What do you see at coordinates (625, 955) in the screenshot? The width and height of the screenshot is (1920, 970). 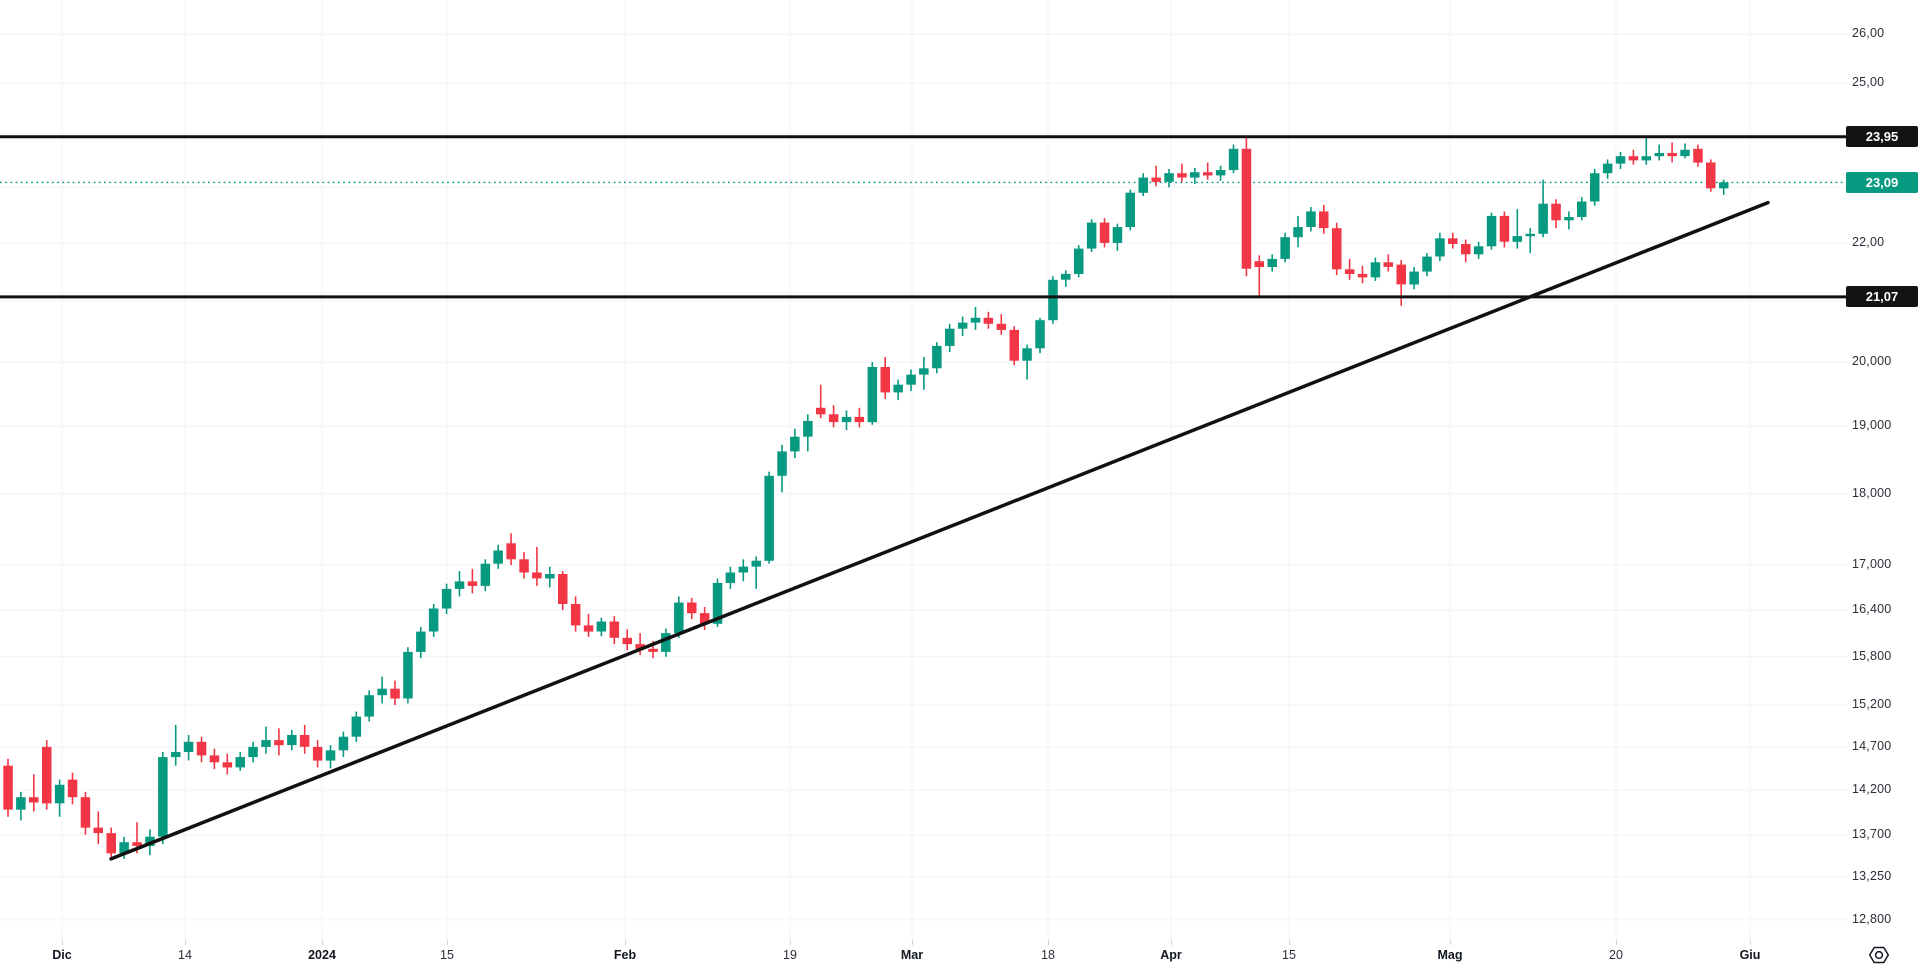 I see `time-axis-label: Feb` at bounding box center [625, 955].